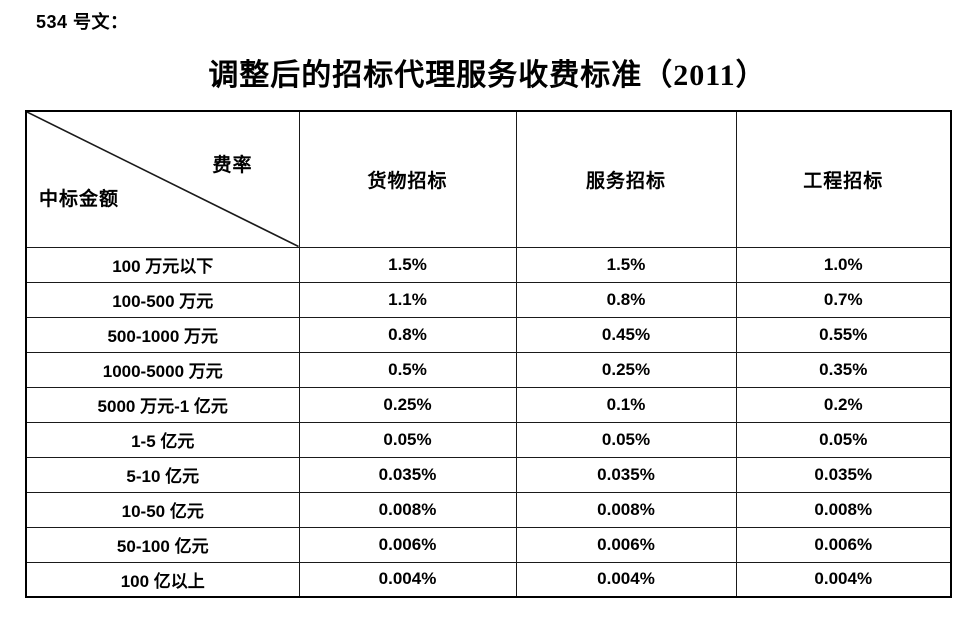 The width and height of the screenshot is (979, 629). What do you see at coordinates (626, 439) in the screenshot?
I see `service-rate-cell: 0.05%` at bounding box center [626, 439].